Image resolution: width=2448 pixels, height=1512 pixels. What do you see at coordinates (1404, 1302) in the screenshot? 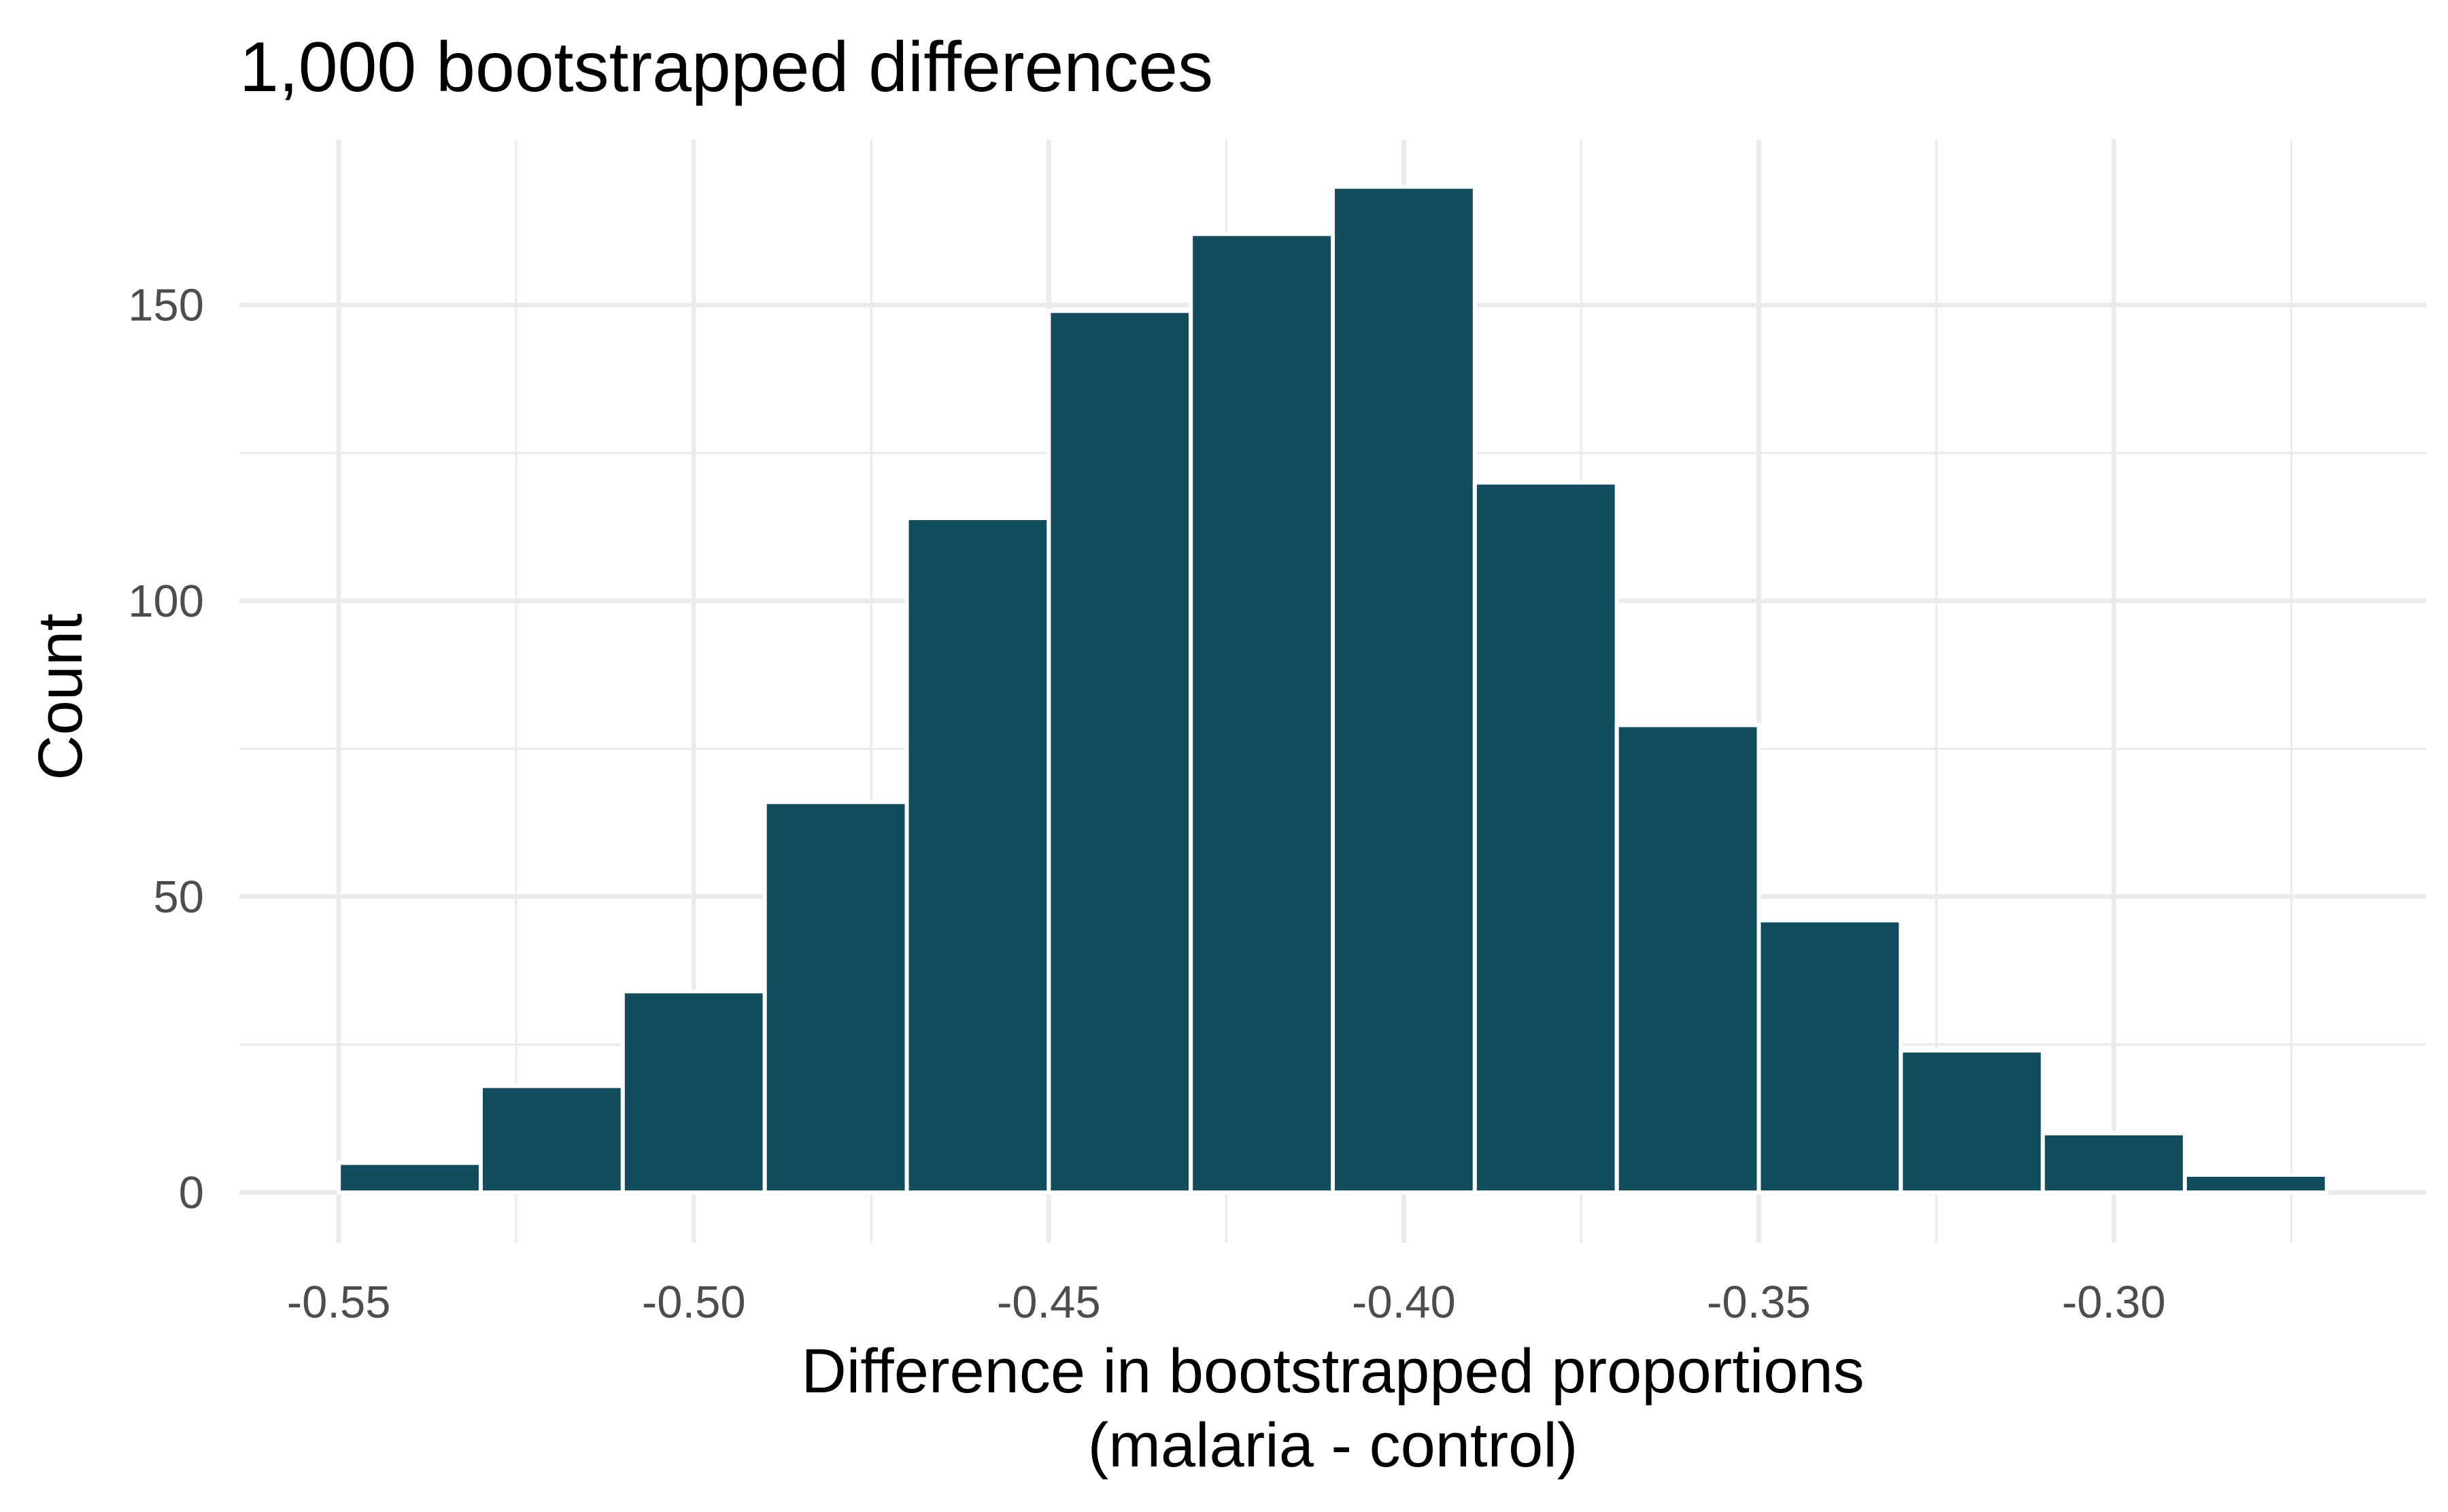
I see `x-tick-label: -0.40` at bounding box center [1404, 1302].